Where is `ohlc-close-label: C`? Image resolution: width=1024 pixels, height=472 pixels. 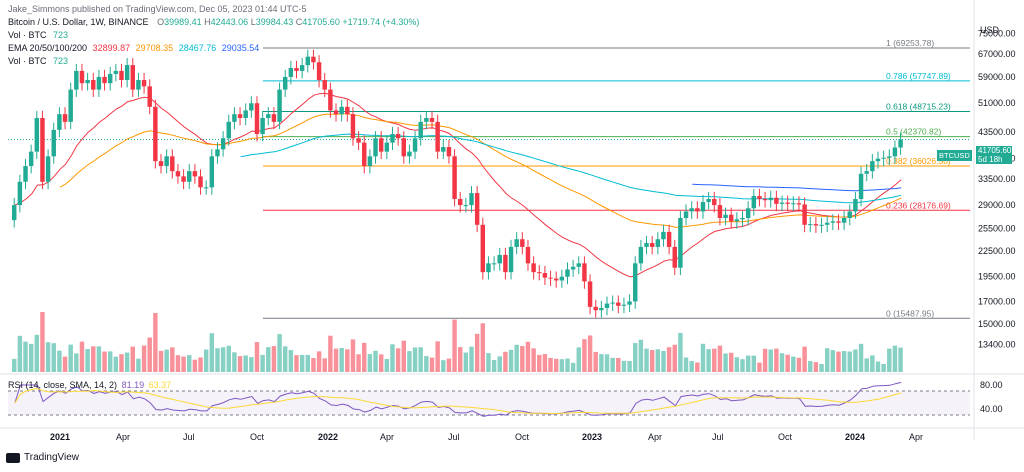 ohlc-close-label: C is located at coordinates (299, 22).